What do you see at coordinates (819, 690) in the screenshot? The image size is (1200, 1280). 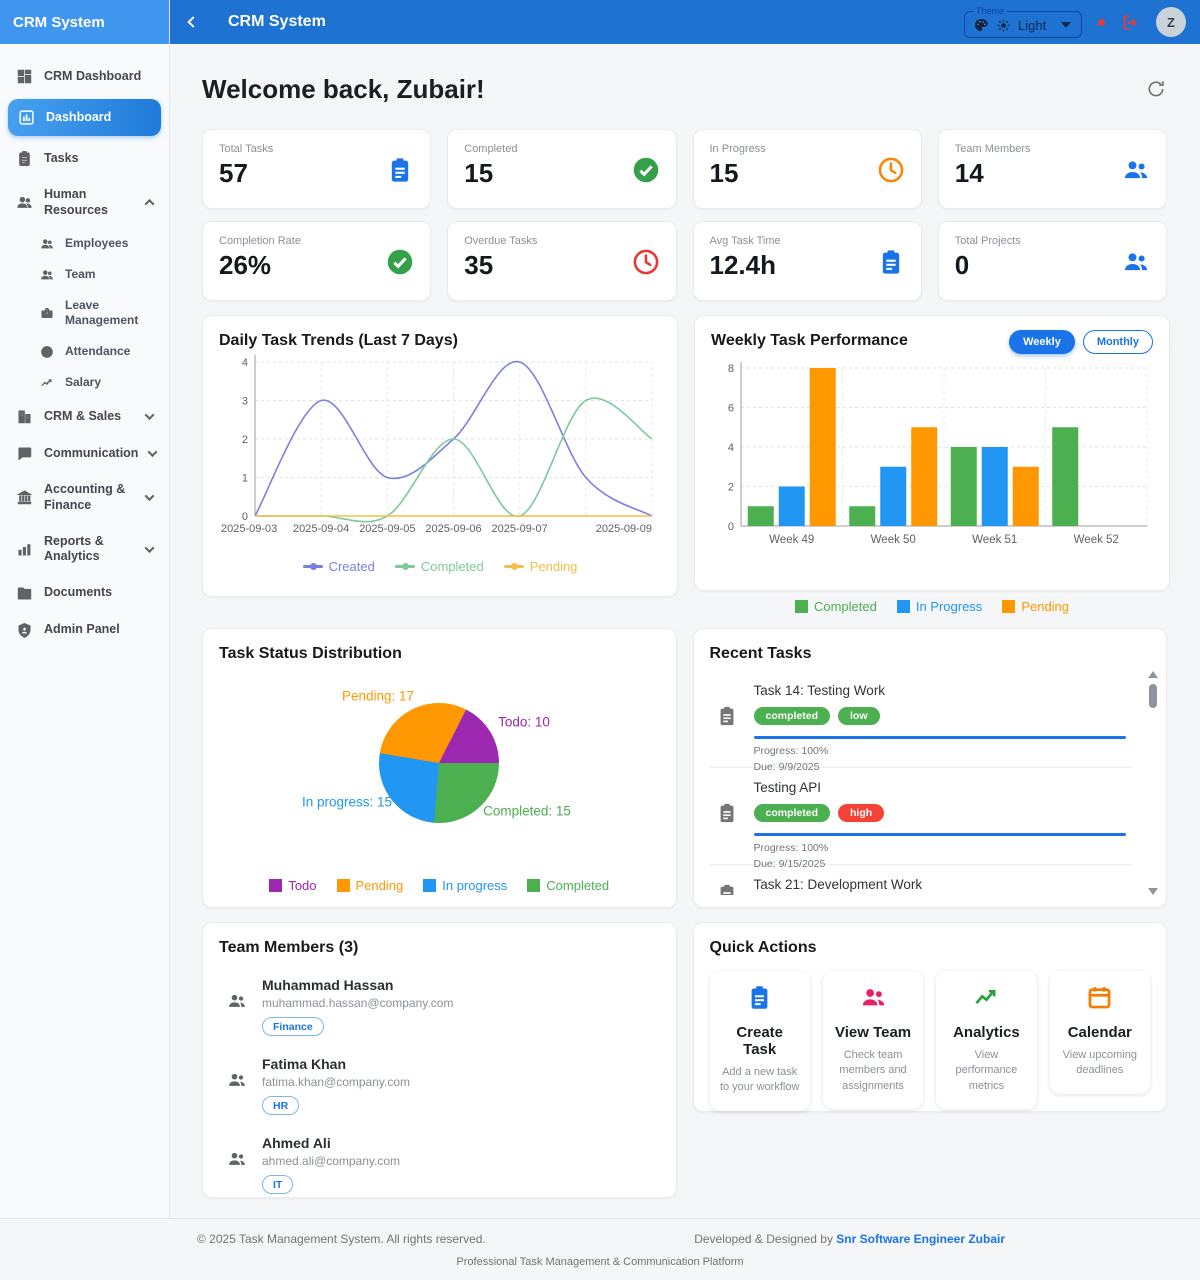 I see `task-title: Task 14: Testing Work` at bounding box center [819, 690].